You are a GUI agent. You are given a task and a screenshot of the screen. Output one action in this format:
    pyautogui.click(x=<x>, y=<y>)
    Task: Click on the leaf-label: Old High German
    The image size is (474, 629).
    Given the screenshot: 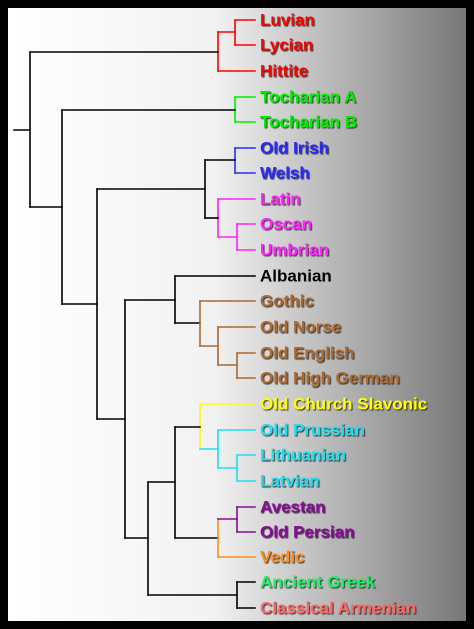 What is the action you would take?
    pyautogui.click(x=330, y=377)
    